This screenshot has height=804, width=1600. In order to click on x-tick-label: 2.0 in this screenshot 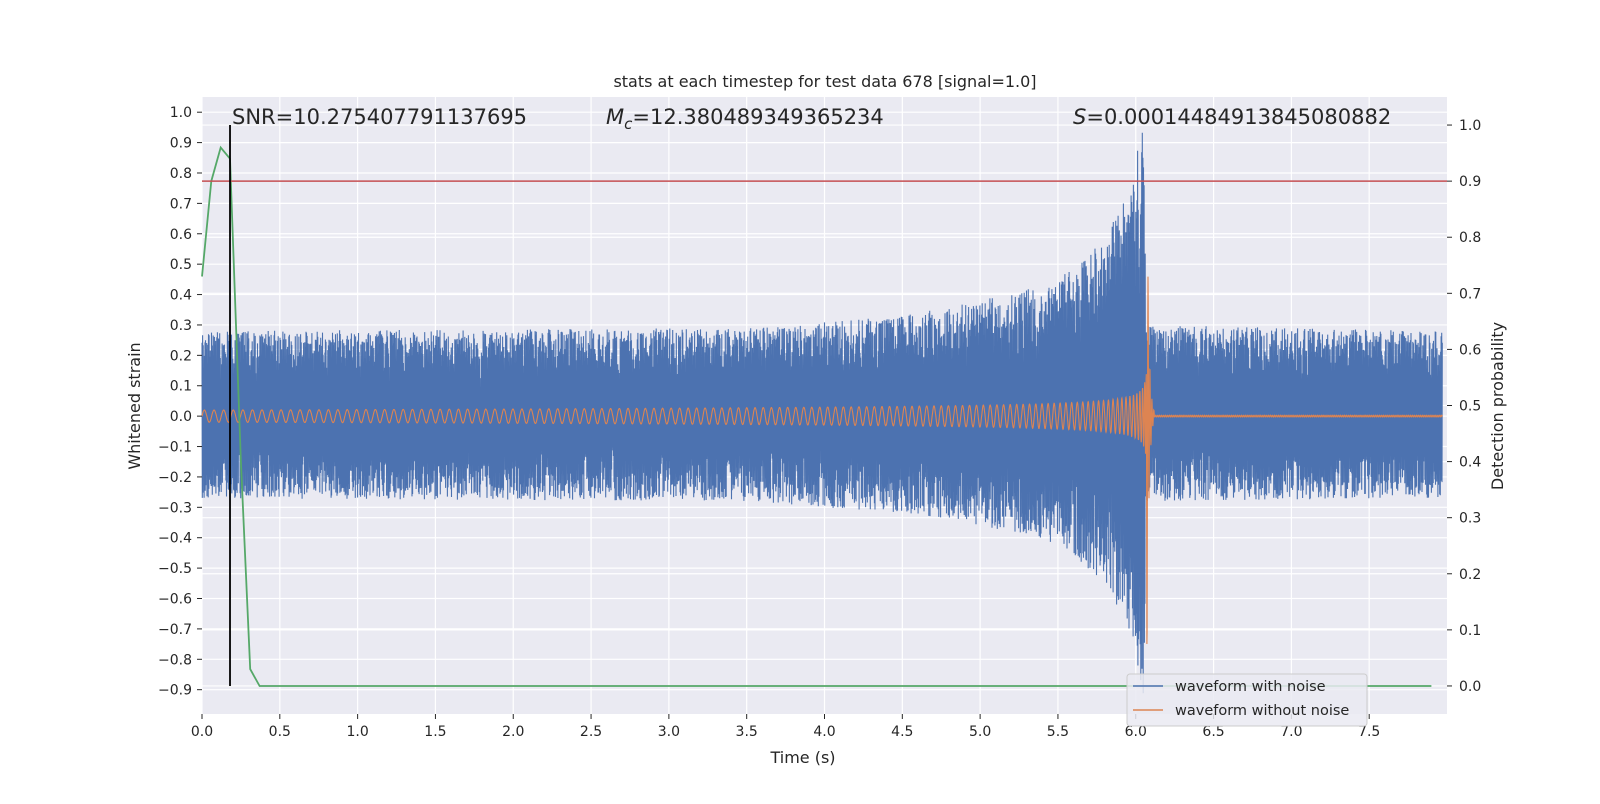, I will do `click(513, 732)`.